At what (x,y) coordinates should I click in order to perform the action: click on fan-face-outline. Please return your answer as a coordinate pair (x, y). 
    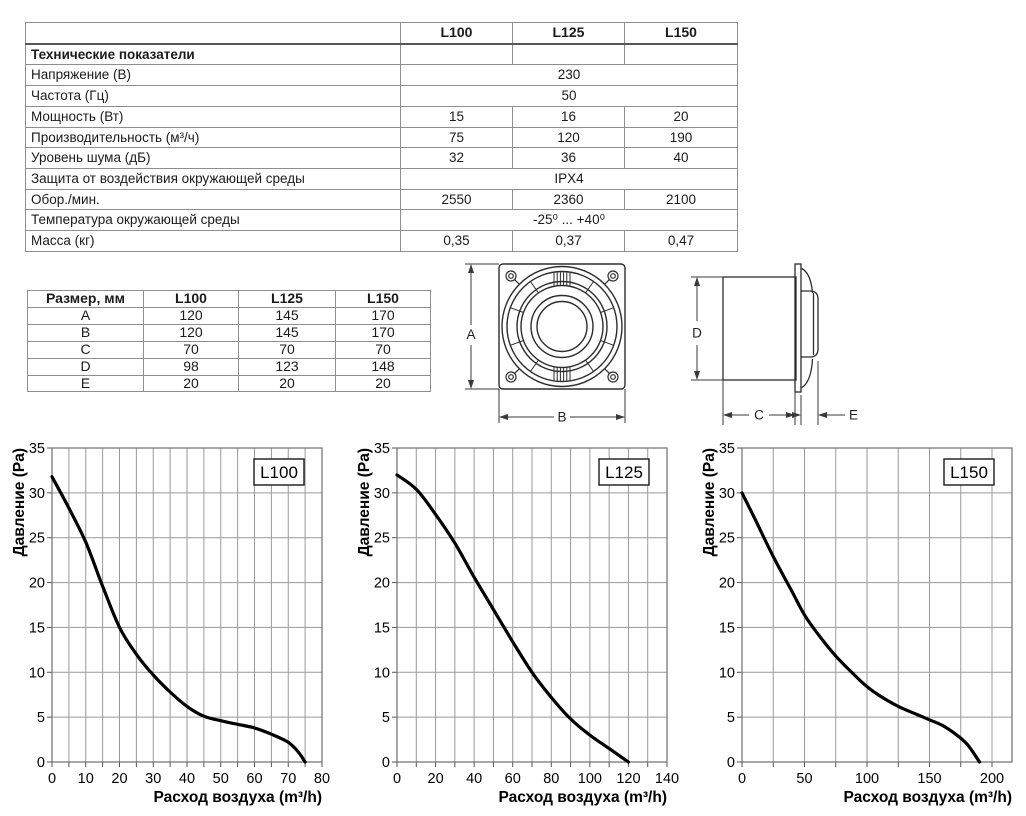
    Looking at the image, I should click on (562, 326).